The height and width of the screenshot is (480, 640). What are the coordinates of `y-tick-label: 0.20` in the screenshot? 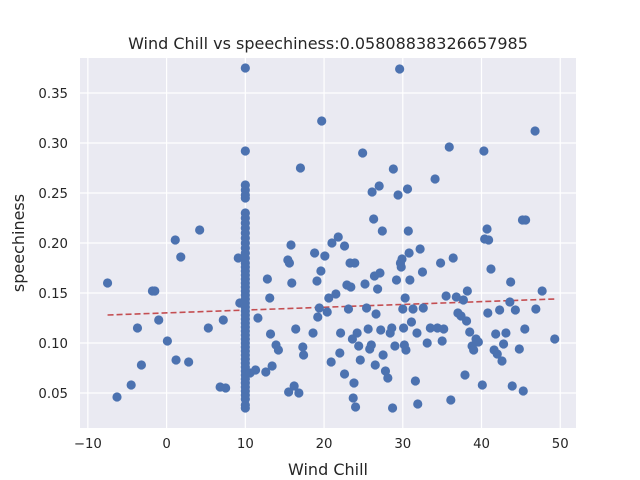 It's located at (53, 244).